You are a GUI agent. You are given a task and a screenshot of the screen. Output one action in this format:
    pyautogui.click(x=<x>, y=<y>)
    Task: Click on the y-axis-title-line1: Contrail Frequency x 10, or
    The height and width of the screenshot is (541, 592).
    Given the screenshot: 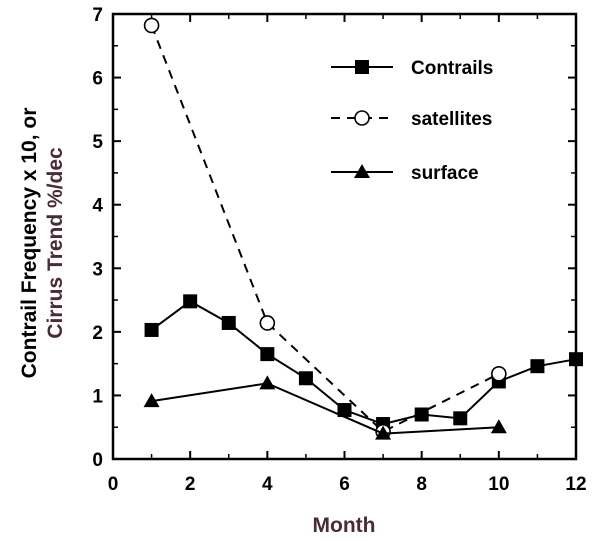 What is the action you would take?
    pyautogui.click(x=29, y=243)
    